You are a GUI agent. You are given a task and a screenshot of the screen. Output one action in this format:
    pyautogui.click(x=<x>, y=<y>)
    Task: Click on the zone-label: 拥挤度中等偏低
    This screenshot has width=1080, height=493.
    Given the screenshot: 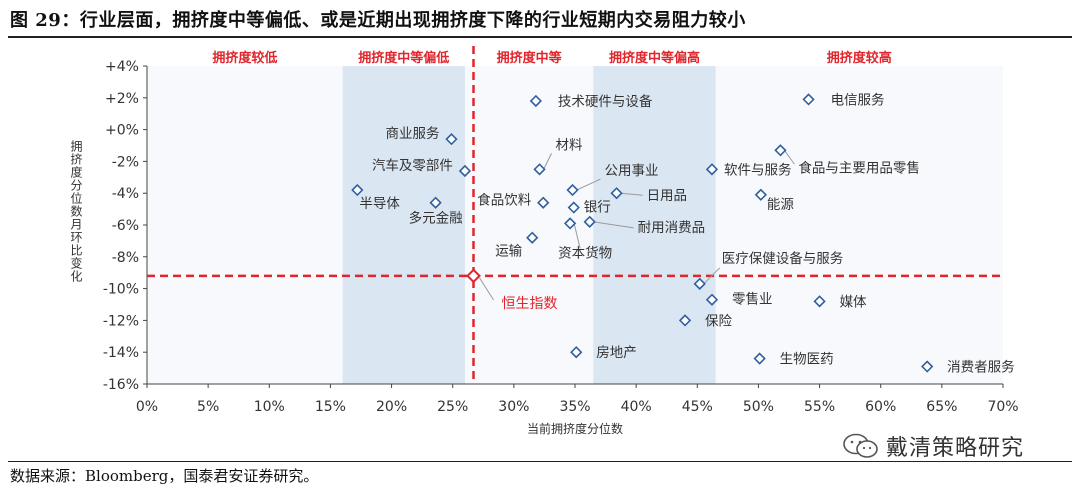 What is the action you would take?
    pyautogui.click(x=403, y=58)
    